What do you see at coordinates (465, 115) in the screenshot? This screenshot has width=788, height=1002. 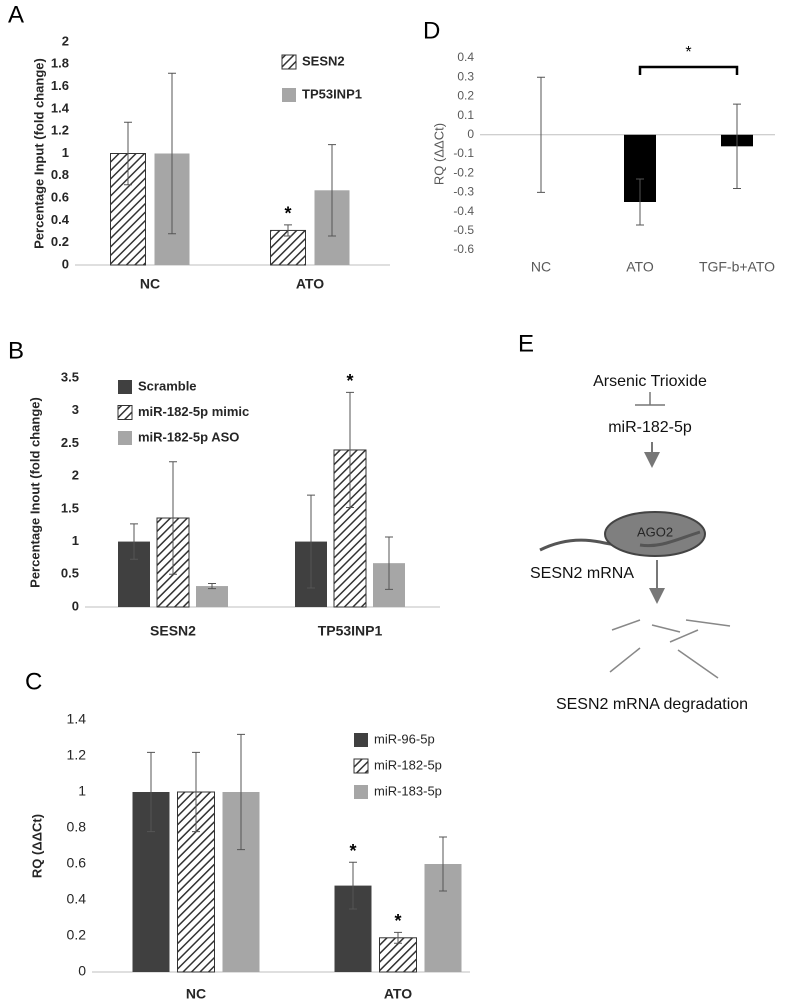 I see `y-tick-label: 0.1` at bounding box center [465, 115].